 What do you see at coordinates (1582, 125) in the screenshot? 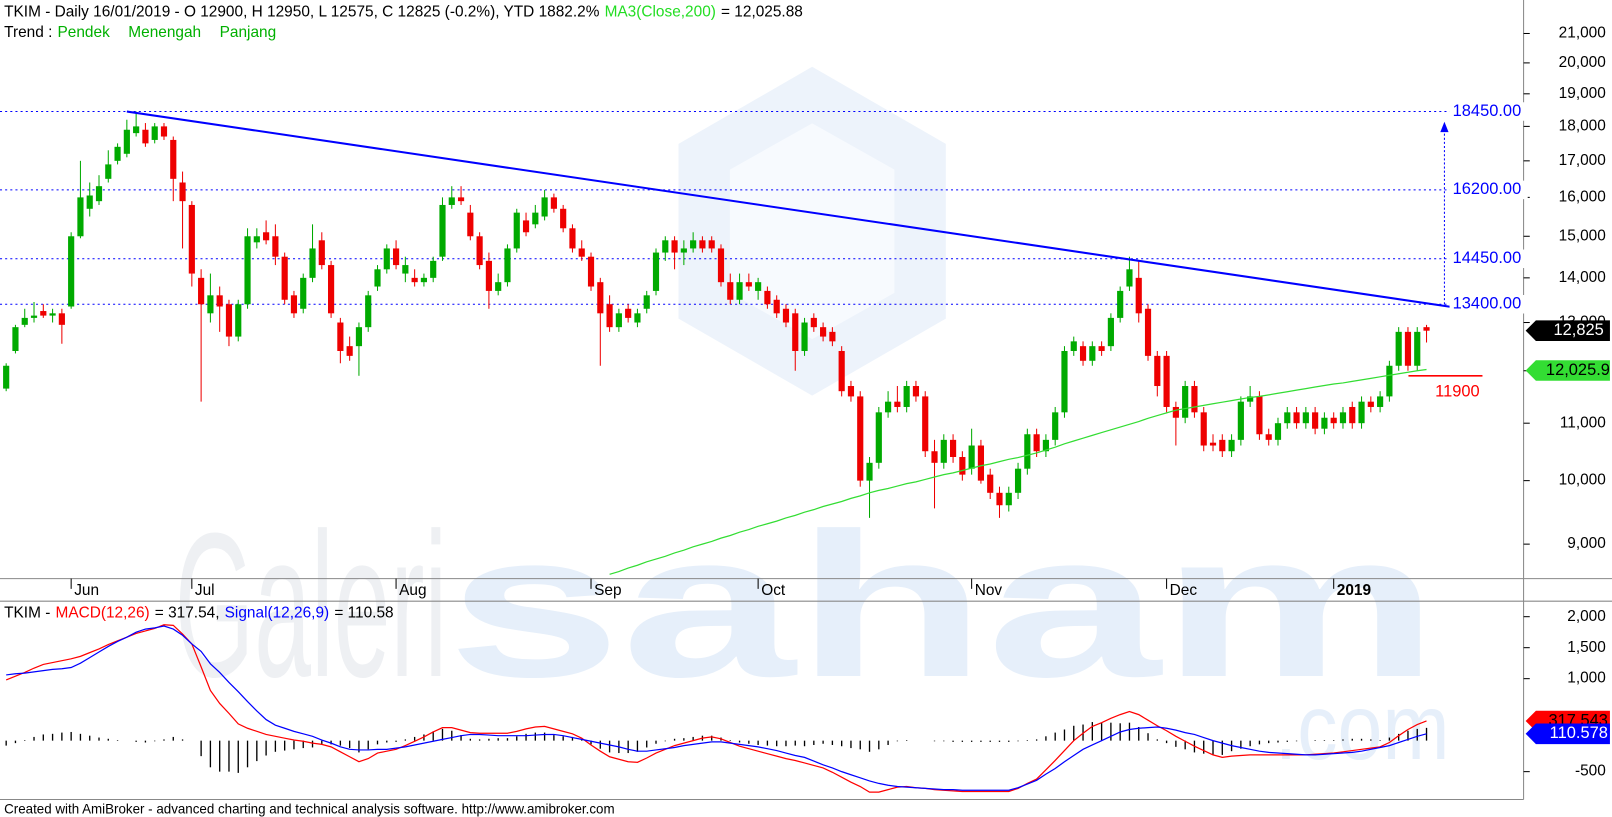
I see `y-tick-label: 18,000` at bounding box center [1582, 125].